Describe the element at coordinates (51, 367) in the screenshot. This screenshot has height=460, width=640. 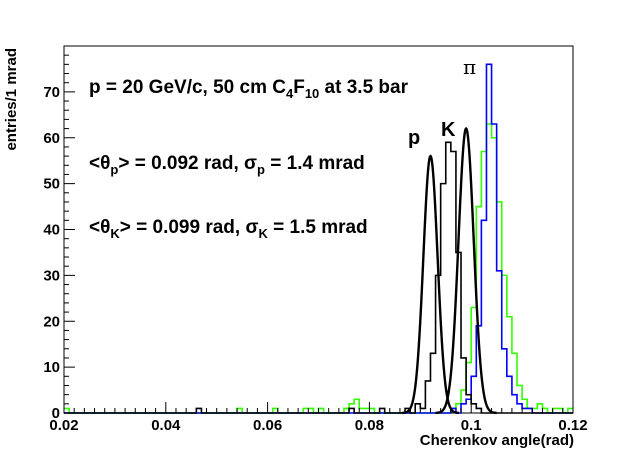
I see `y-tick-label: 10` at that location.